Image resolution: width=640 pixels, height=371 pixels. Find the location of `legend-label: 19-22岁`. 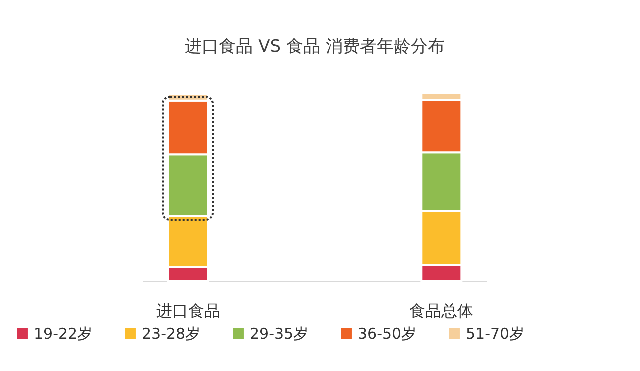

legend-label: 19-22岁 is located at coordinates (63, 333).